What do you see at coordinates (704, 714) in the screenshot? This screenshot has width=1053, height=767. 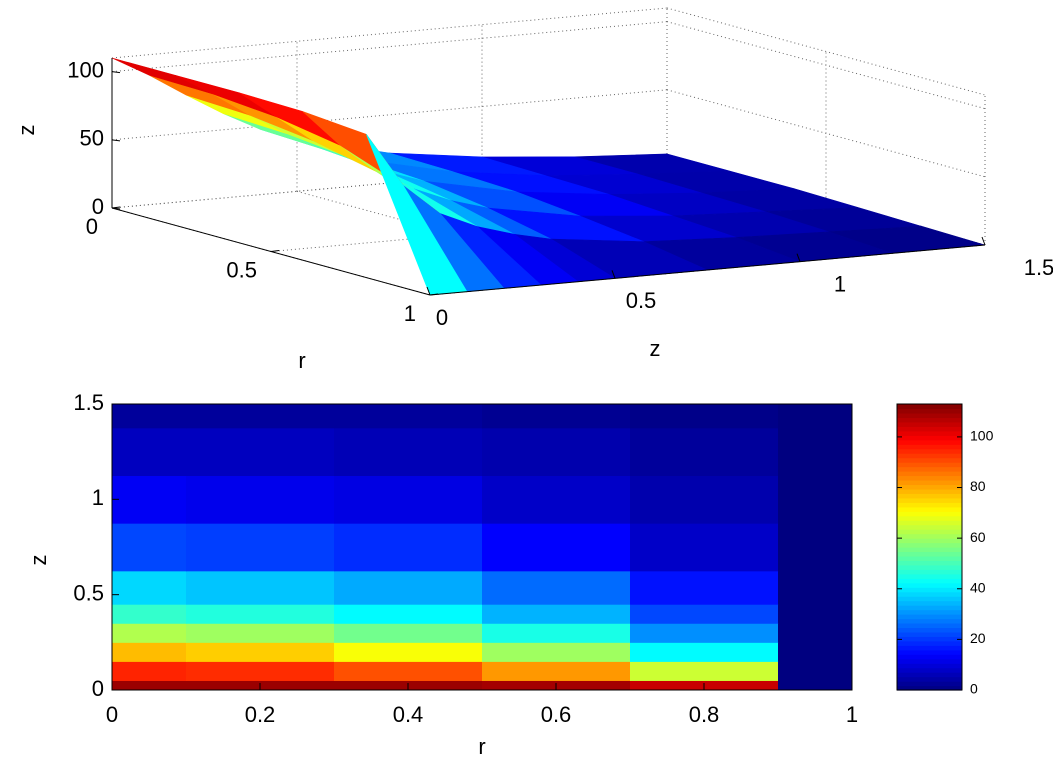 I see `x-tick-label: 0.8` at bounding box center [704, 714].